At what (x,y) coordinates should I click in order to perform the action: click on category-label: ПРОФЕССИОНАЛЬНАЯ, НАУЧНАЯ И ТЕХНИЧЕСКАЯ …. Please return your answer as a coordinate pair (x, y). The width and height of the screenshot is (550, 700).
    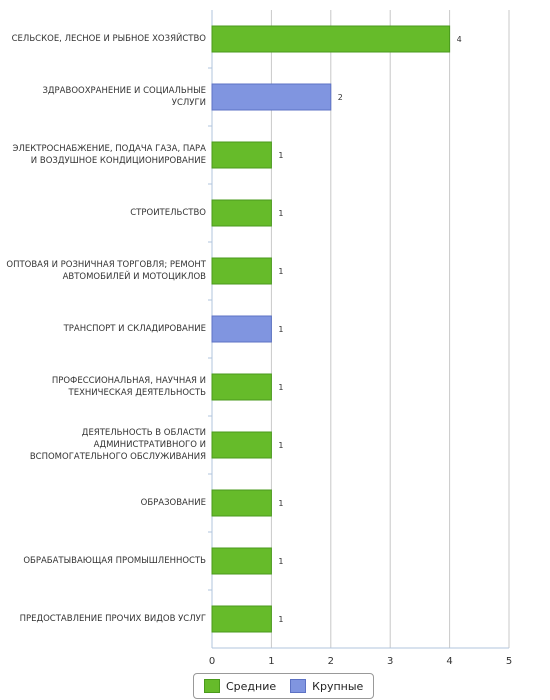
    Looking at the image, I should click on (128, 387).